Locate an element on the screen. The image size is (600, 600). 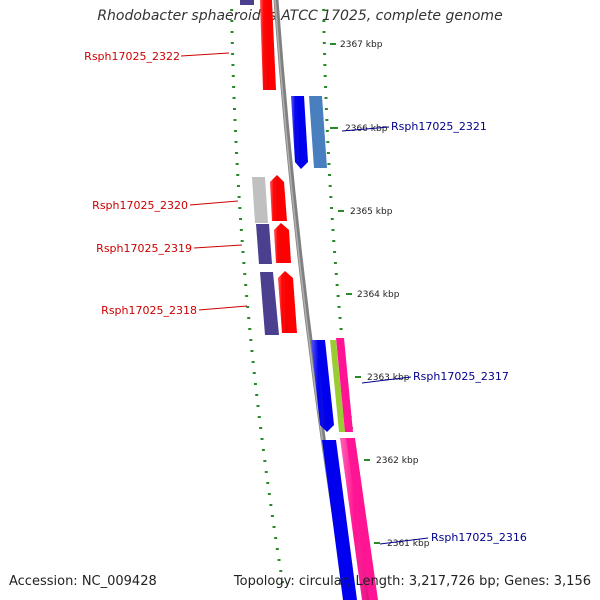
gene-rsph17025-2317-segment is located at coordinates (332, 385).